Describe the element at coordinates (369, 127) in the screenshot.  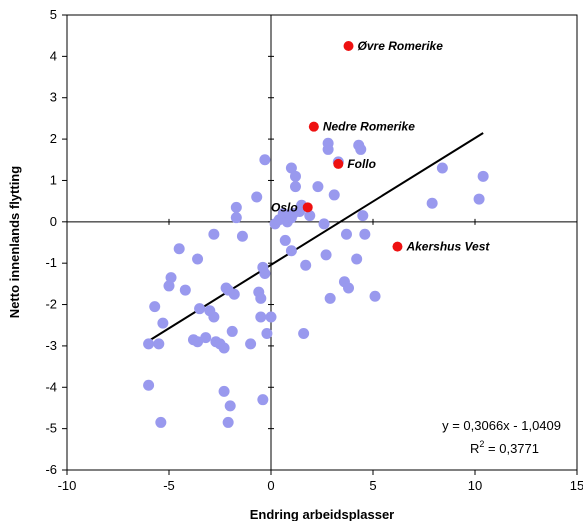
I see `highlight-label: Nedre Romerike` at that location.